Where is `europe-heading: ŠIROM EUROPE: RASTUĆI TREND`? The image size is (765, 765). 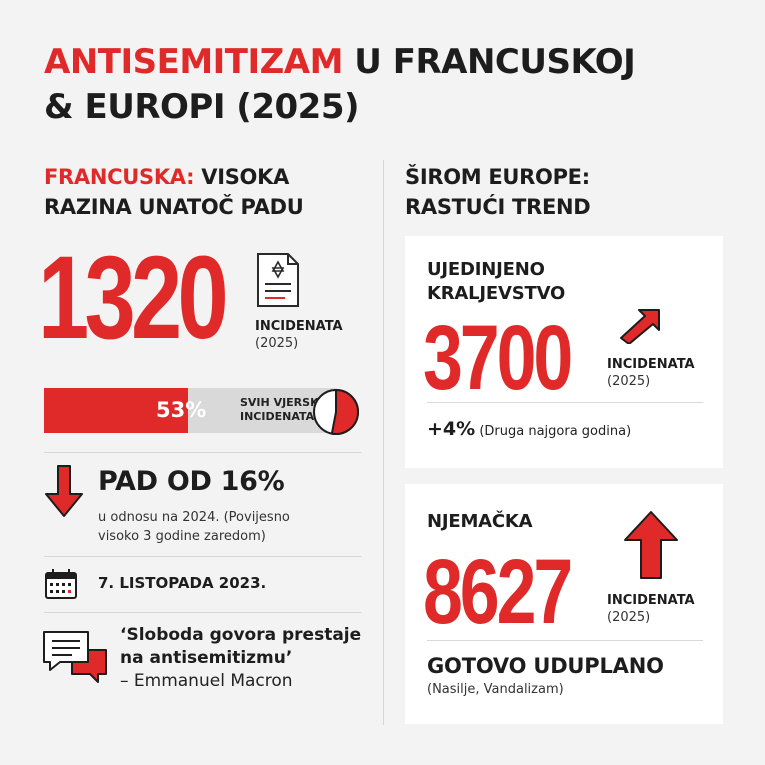
europe-heading: ŠIROM EUROPE: RASTUĆI TREND is located at coordinates (570, 192).